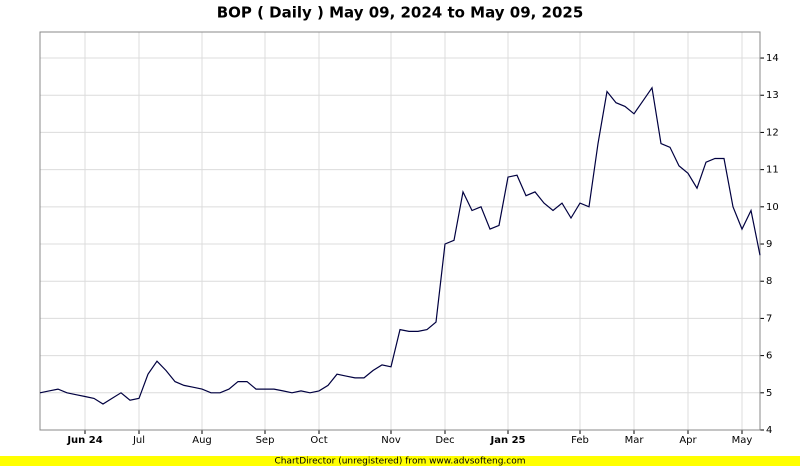  What do you see at coordinates (769, 244) in the screenshot?
I see `y-tick-label: 9` at bounding box center [769, 244].